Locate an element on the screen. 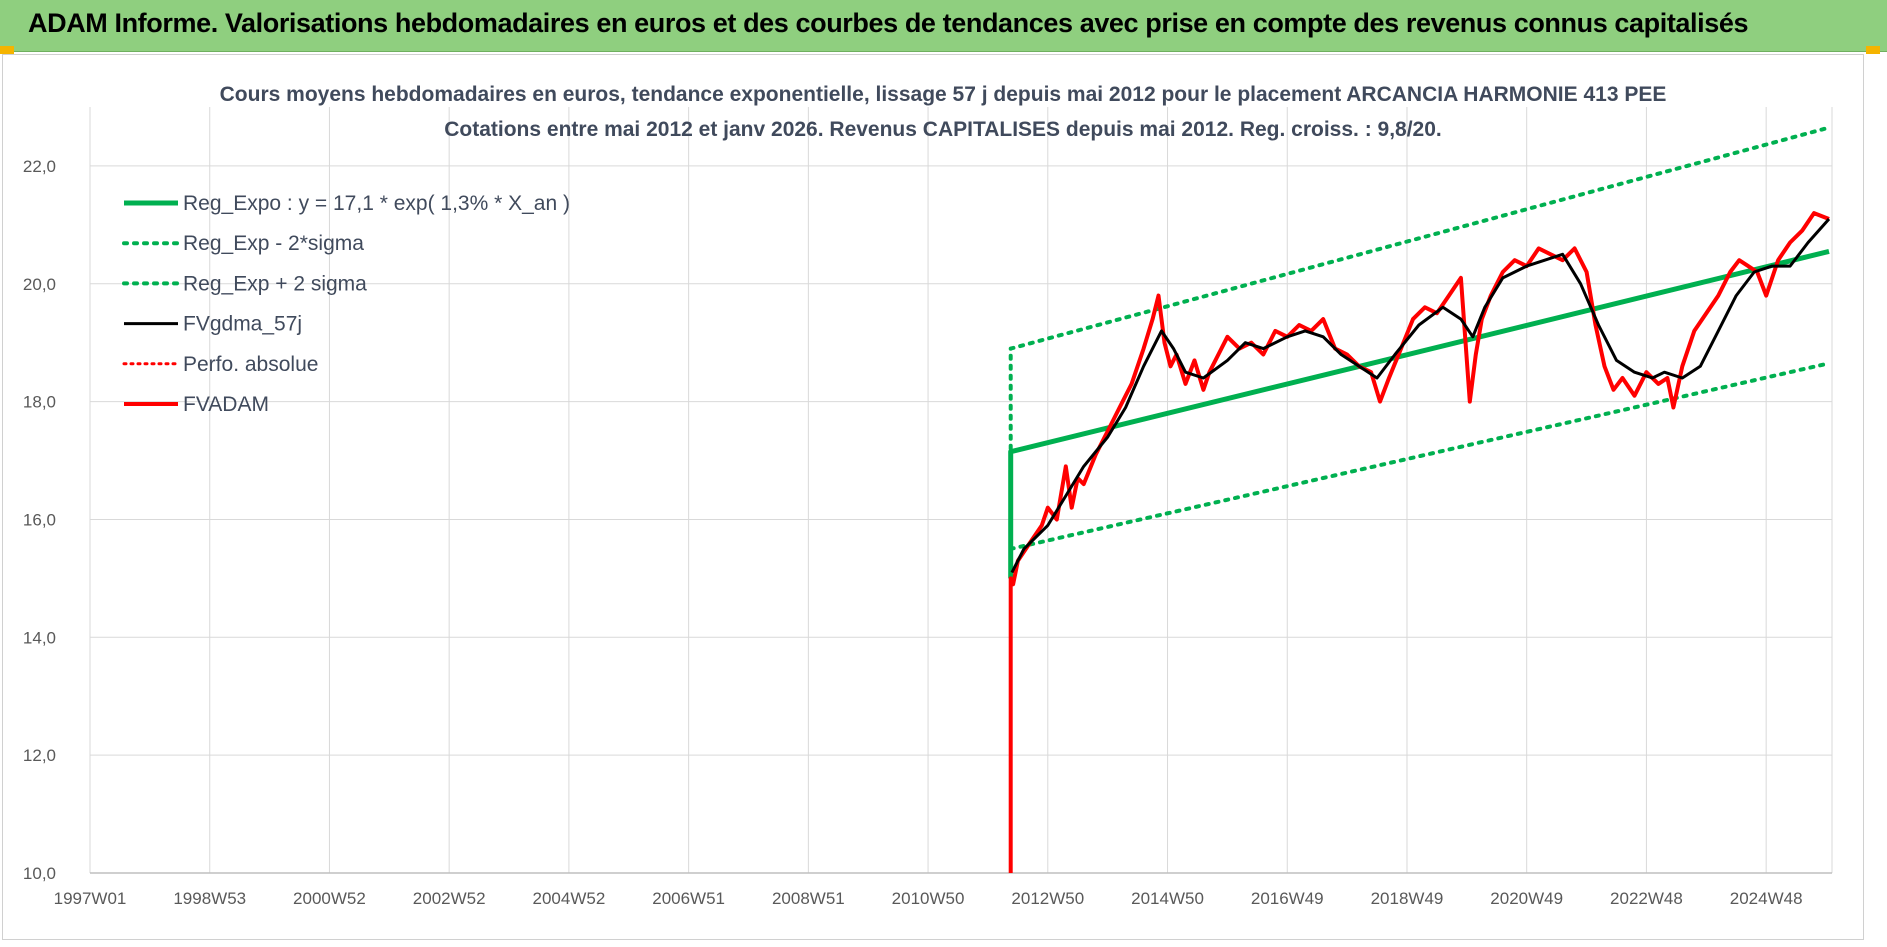 This screenshot has width=1887, height=947. x-tick-label: 2008W51 is located at coordinates (808, 898).